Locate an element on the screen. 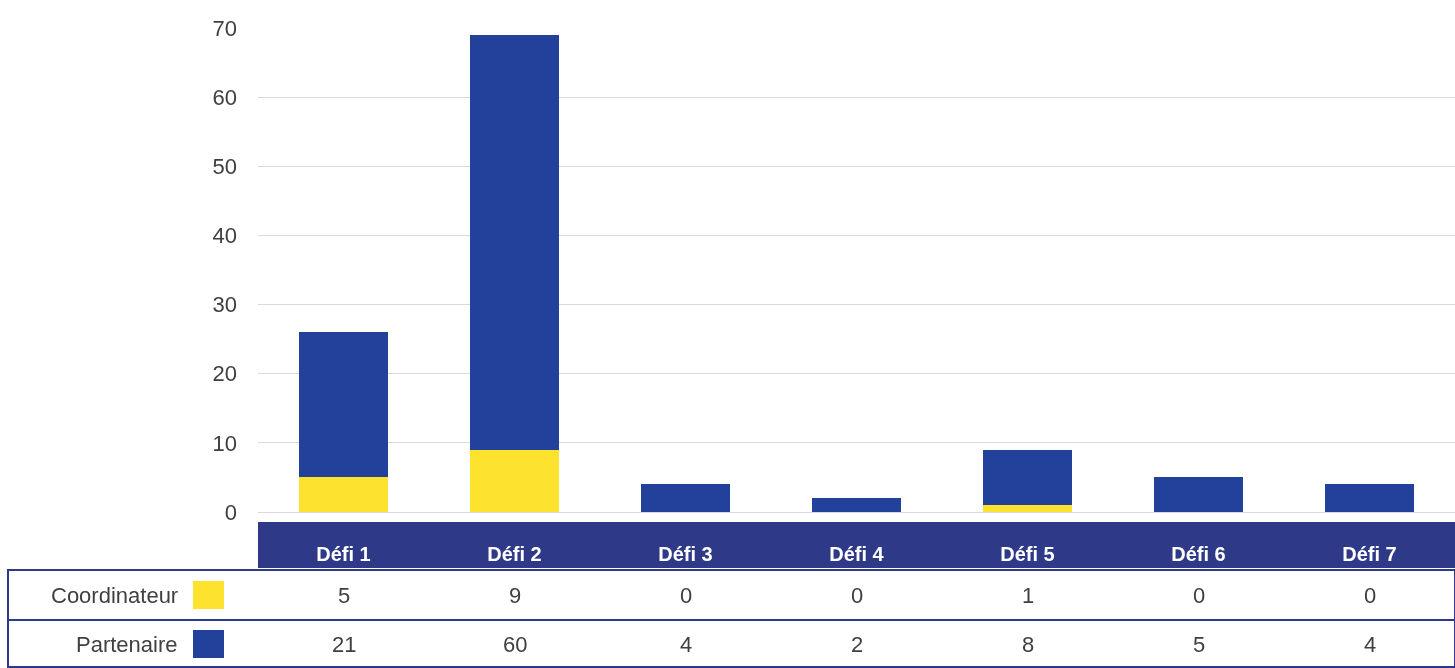 This screenshot has width=1455, height=668. y-tick-label: 20 is located at coordinates (224, 374).